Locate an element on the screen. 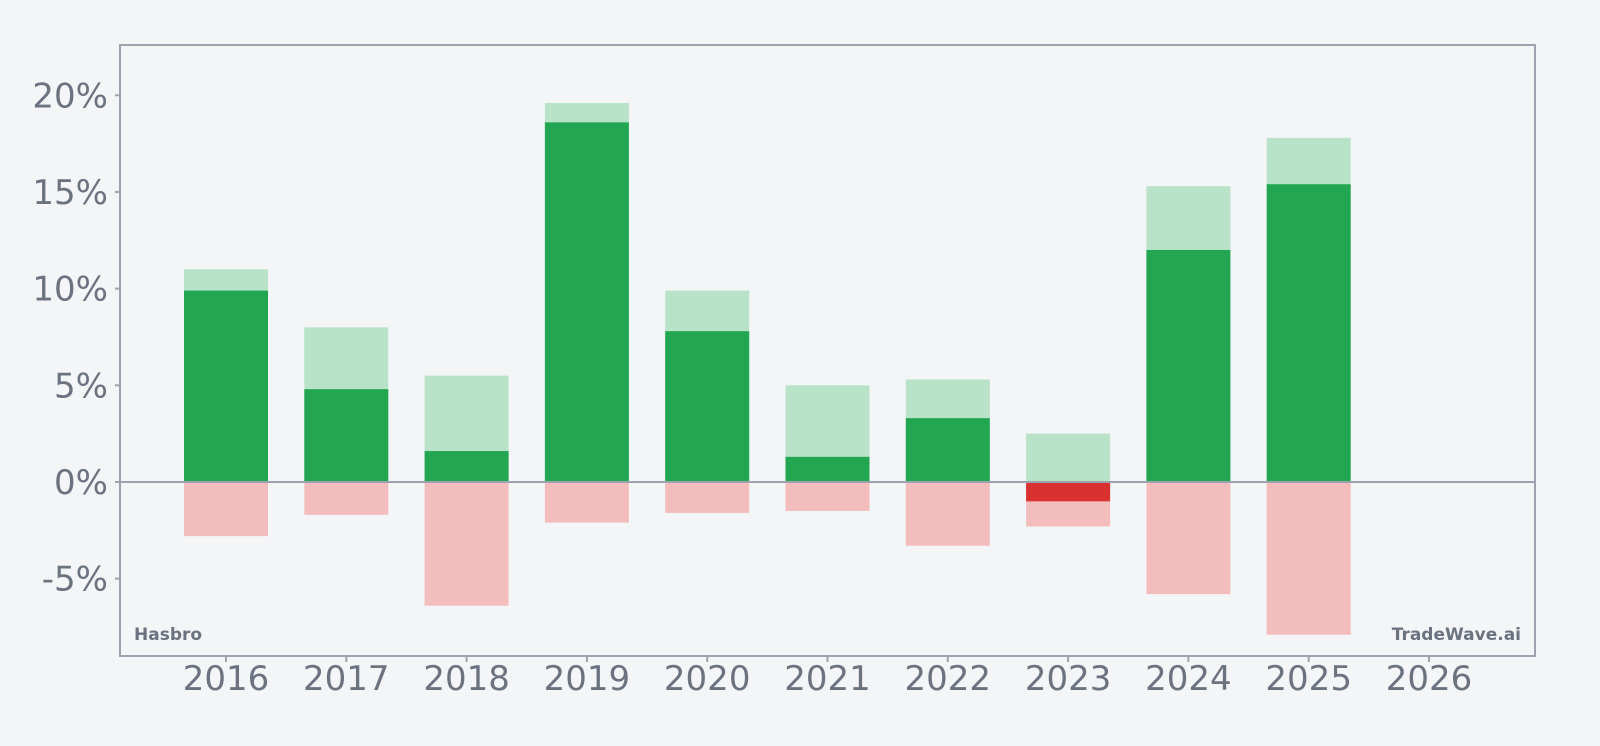 The height and width of the screenshot is (746, 1600). y-axis: 20% 15% 10% 5% 0% -5% is located at coordinates (76, 338).